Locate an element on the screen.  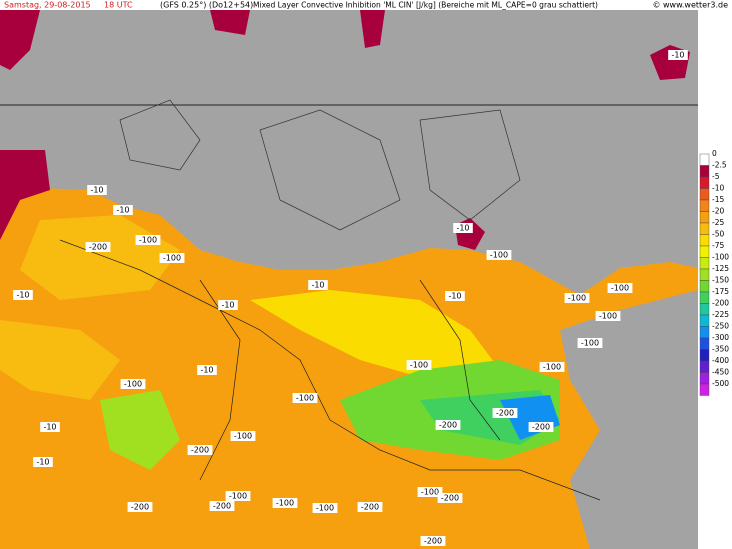
header-site: © www.wetter3.de is located at coordinates (690, 5).